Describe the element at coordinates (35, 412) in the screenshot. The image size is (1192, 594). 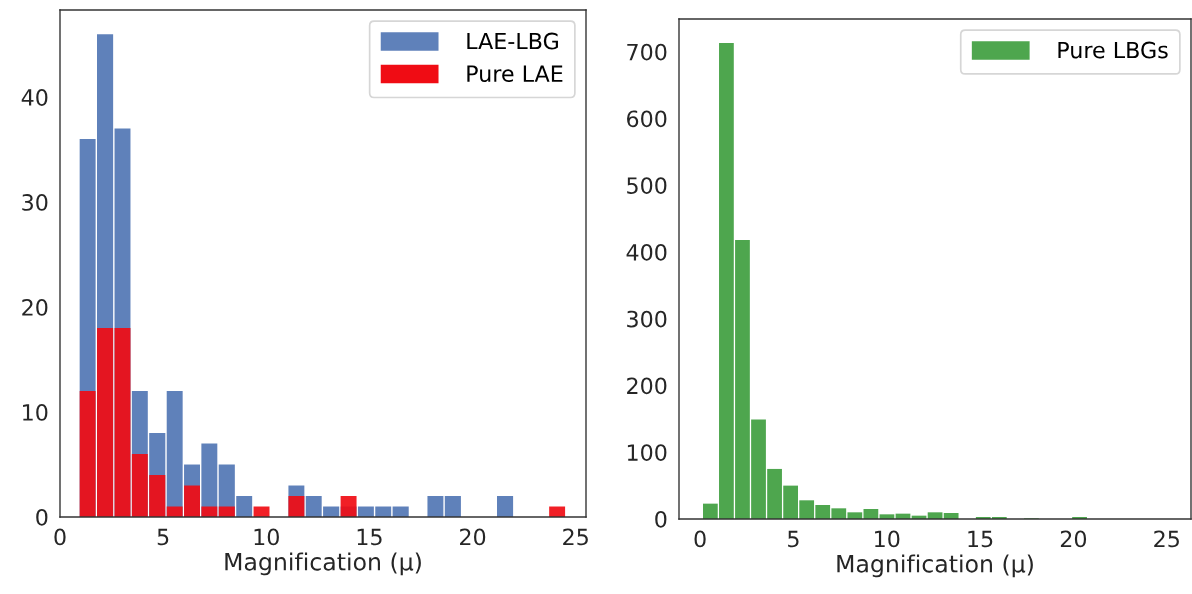
I see `y-tick-label: 10` at that location.